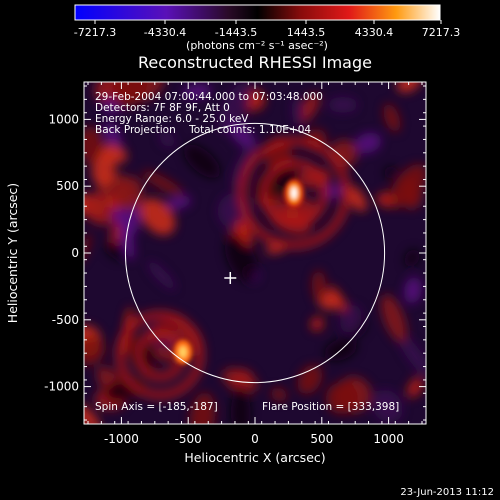 The width and height of the screenshot is (500, 500). I want to click on colorbar-tick-label: 4330.4, so click(374, 32).